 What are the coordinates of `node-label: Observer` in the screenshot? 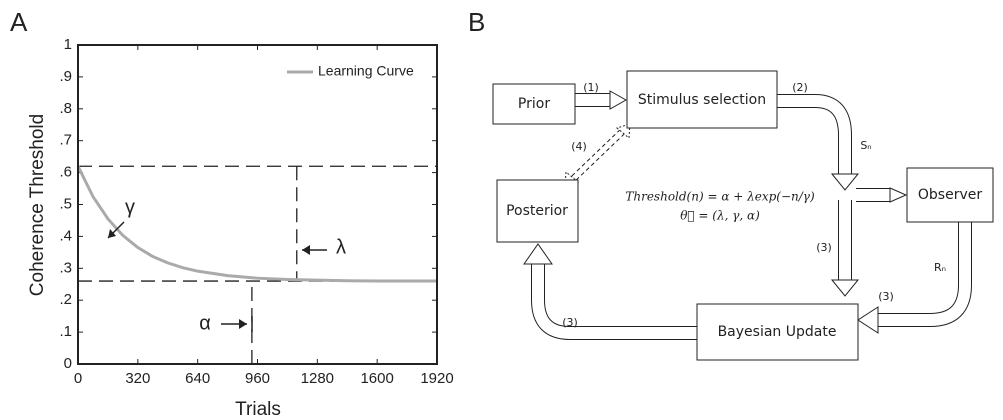 It's located at (950, 195).